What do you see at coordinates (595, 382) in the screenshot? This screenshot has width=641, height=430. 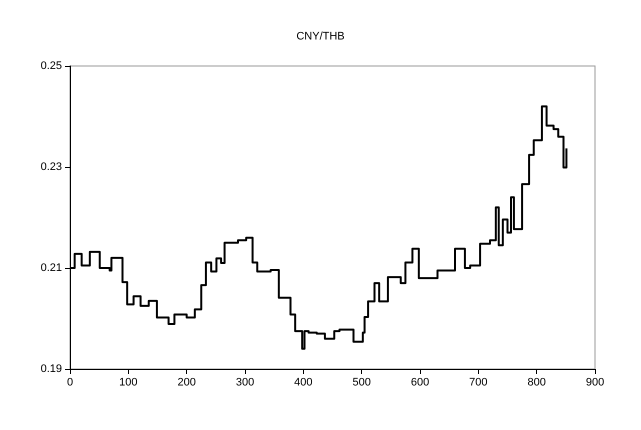 I see `x-tick-label: 900` at bounding box center [595, 382].